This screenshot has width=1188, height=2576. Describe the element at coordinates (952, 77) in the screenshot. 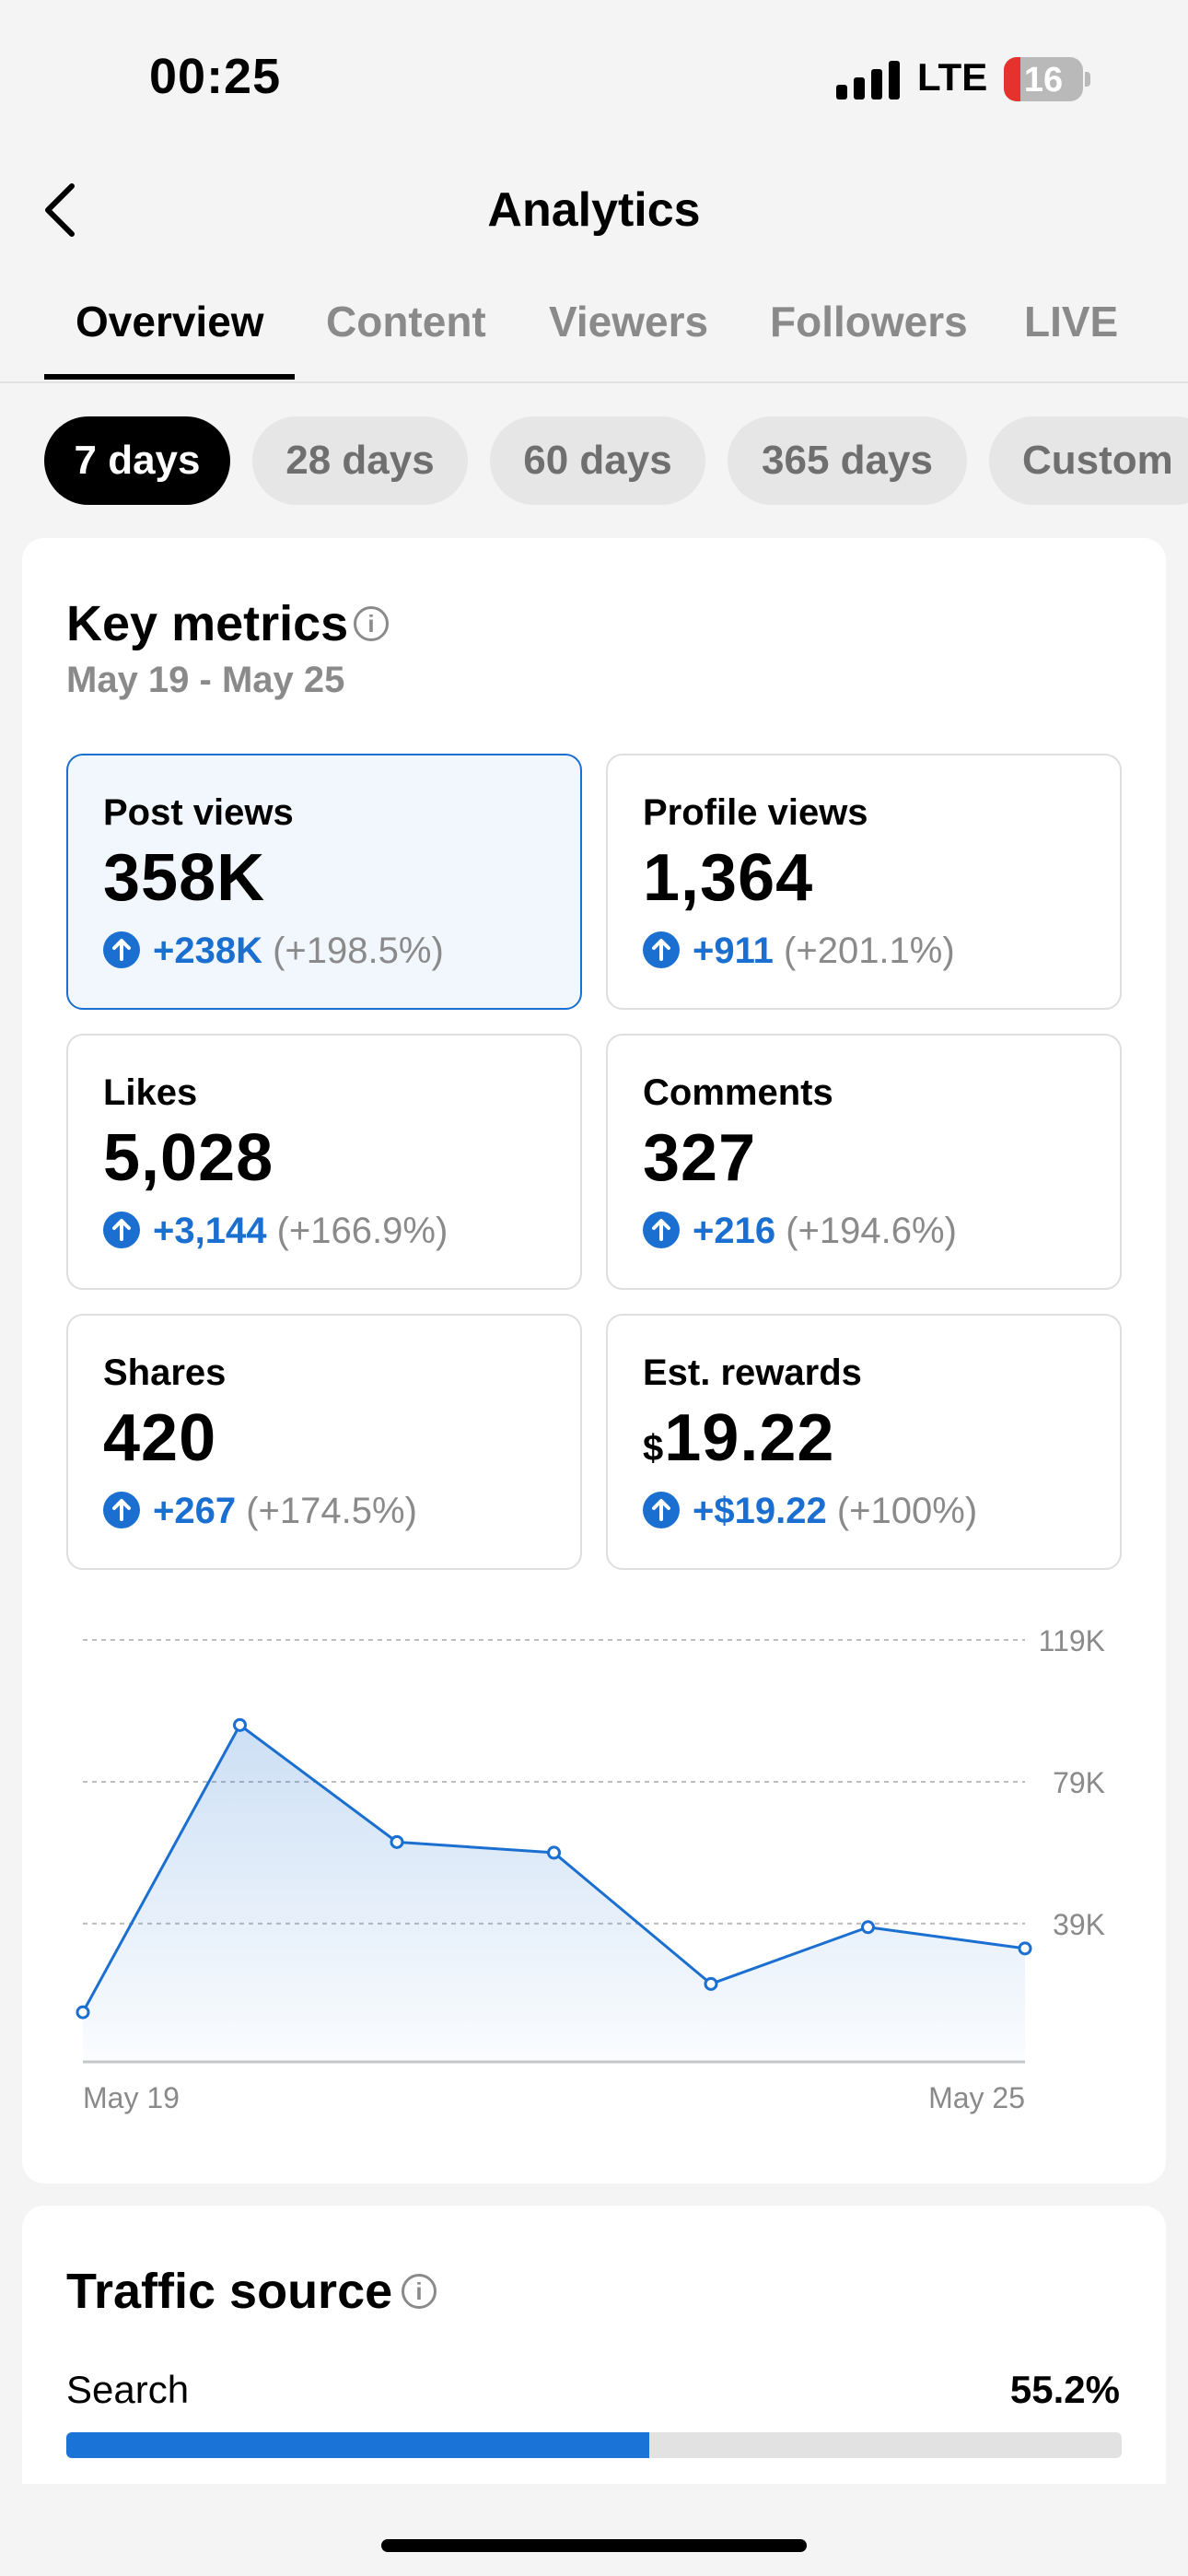

I see `network-type: LTE` at that location.